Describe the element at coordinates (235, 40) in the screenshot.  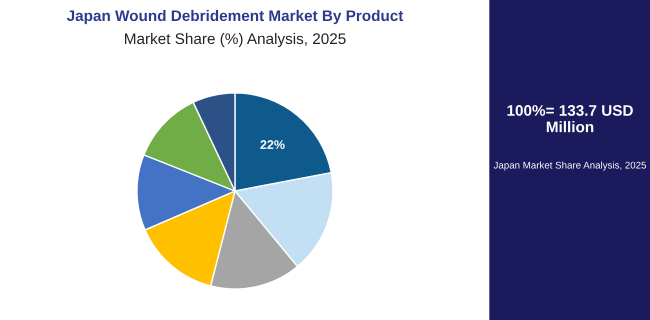
I see `chart-subtitle: Market Share (%) Analysis, 2025` at that location.